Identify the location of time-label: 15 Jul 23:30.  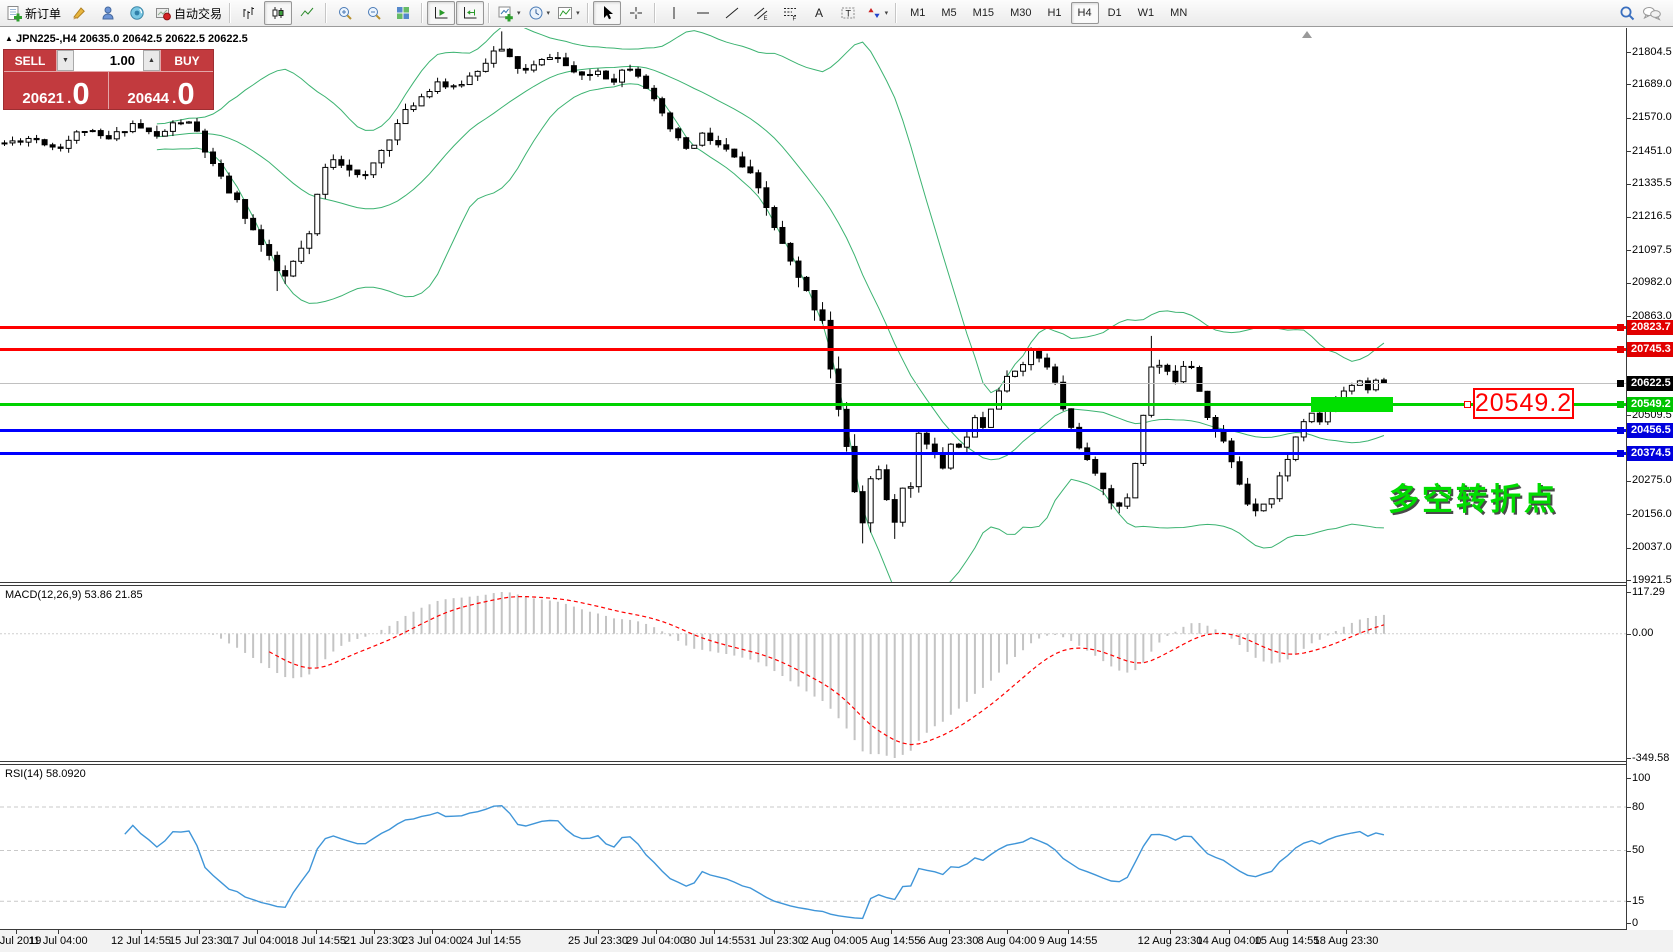
(199, 941).